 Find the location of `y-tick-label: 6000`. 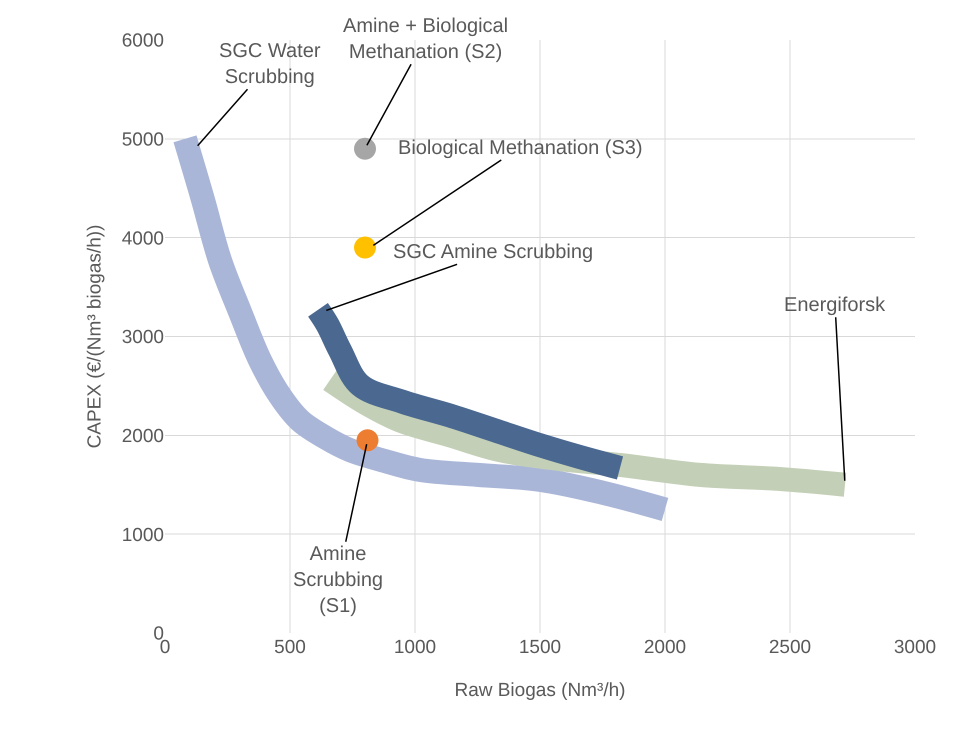

y-tick-label: 6000 is located at coordinates (143, 41).